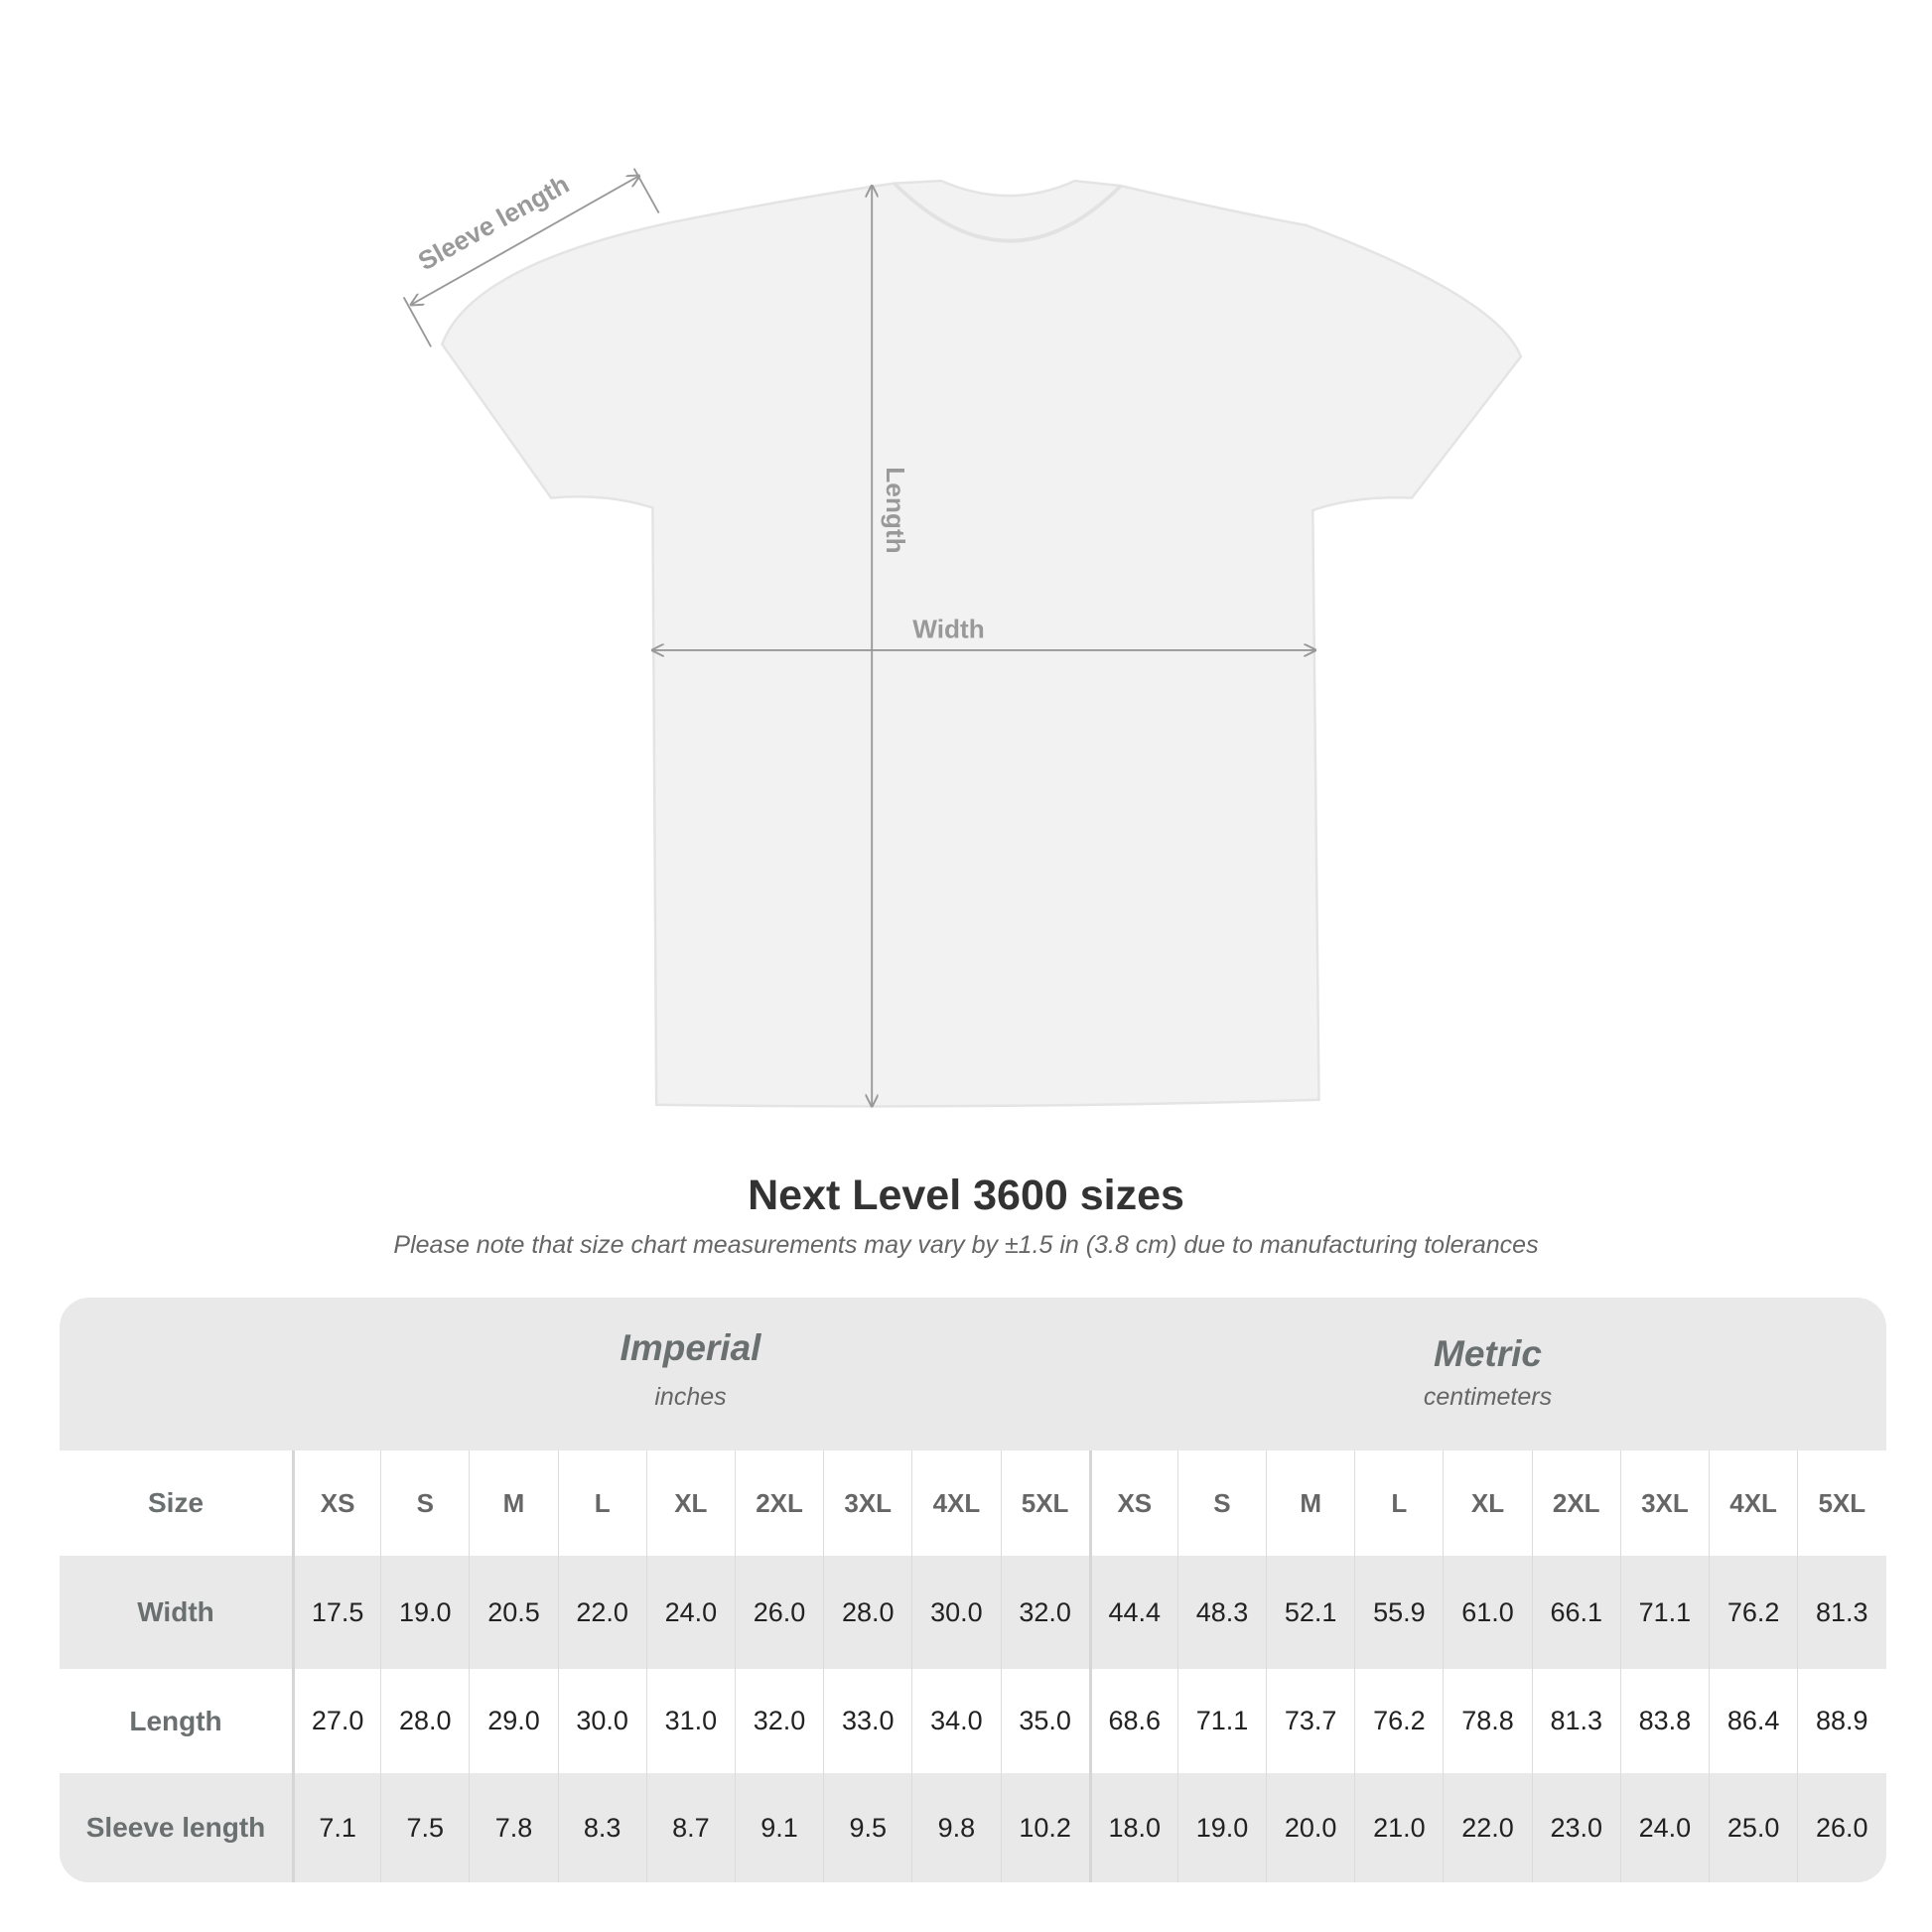  What do you see at coordinates (1576, 1503) in the screenshot?
I see `metric-size-header: 2XL` at bounding box center [1576, 1503].